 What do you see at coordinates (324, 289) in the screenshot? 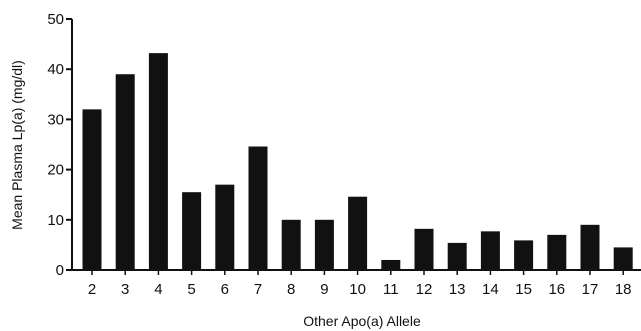
I see `x-tick-label: 9` at bounding box center [324, 289].